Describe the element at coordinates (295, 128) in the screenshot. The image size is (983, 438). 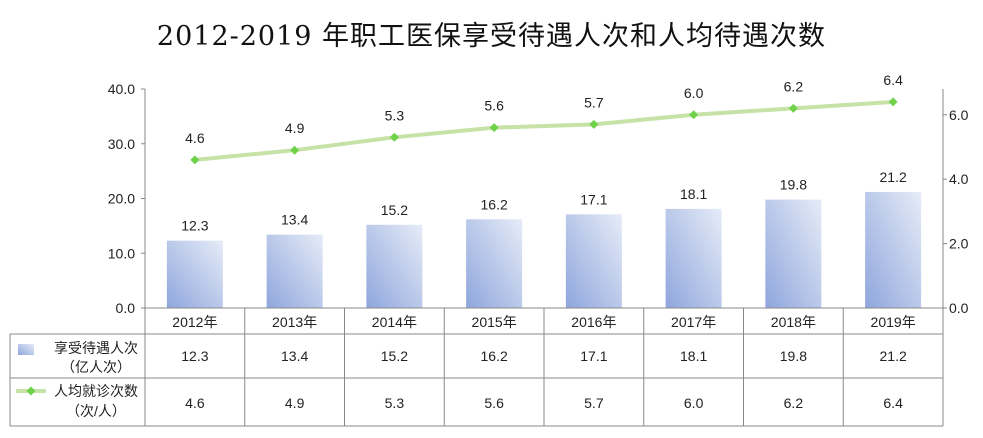
I see `line-data-label: 4.9` at that location.